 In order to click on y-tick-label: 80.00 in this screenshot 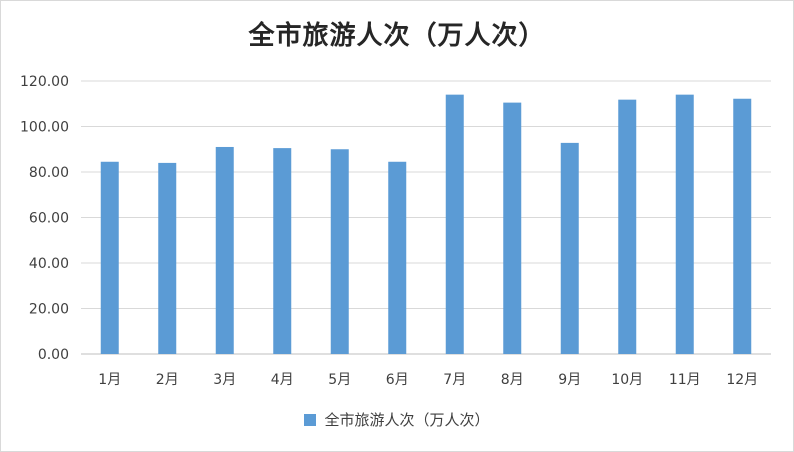, I will do `click(49, 173)`.